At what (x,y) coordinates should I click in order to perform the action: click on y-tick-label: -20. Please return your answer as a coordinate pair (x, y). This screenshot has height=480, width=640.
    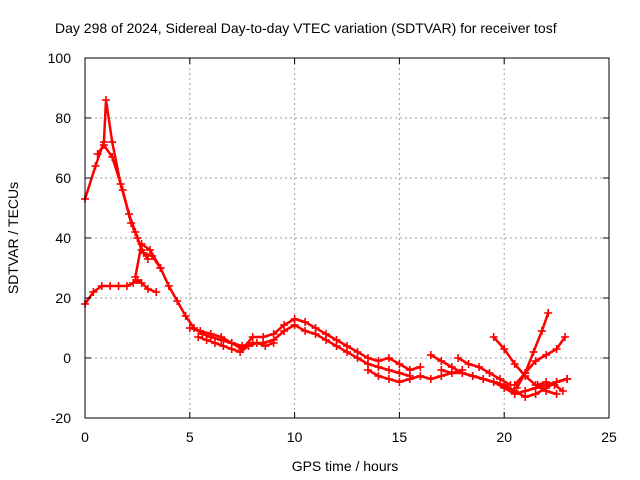
    Looking at the image, I should click on (61, 418).